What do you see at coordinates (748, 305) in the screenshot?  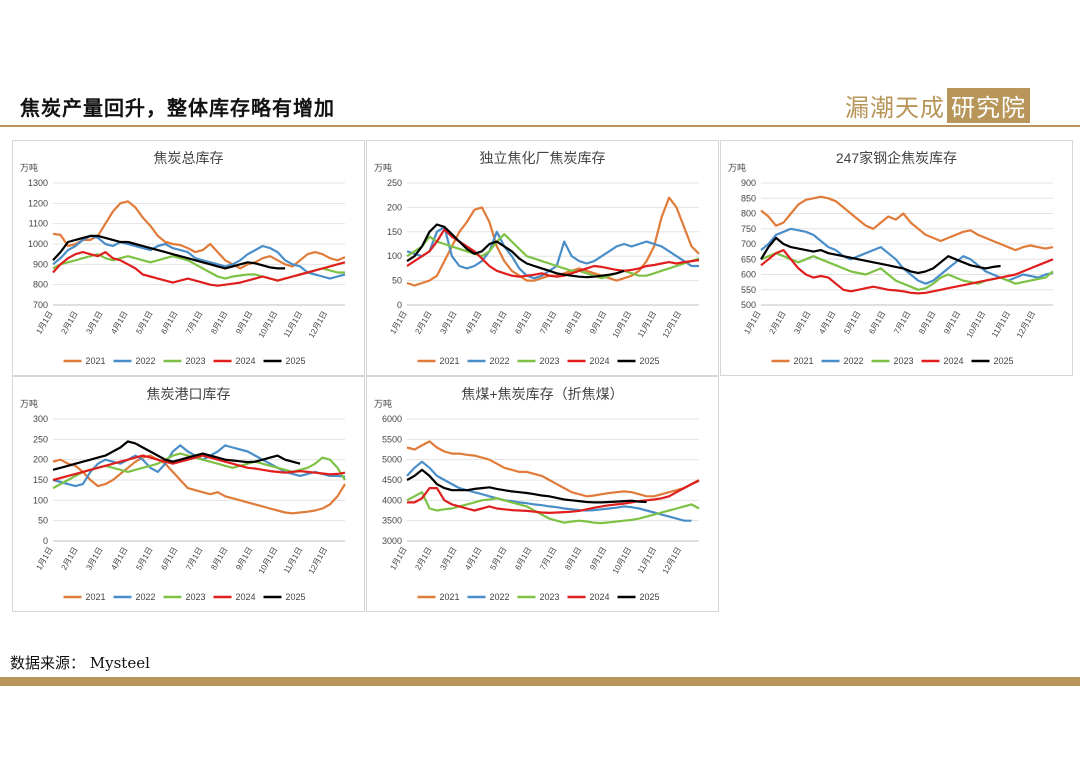 I see `y-tick-label: 500` at bounding box center [748, 305].